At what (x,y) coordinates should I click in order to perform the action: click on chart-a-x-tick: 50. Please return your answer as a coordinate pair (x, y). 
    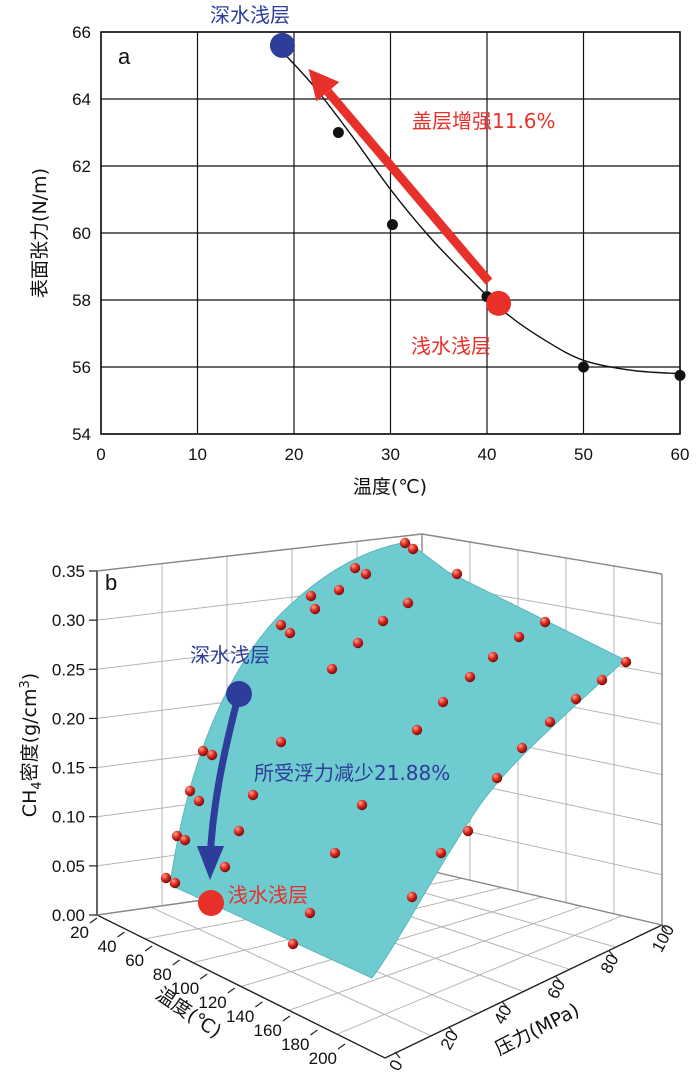
    Looking at the image, I should click on (583, 454).